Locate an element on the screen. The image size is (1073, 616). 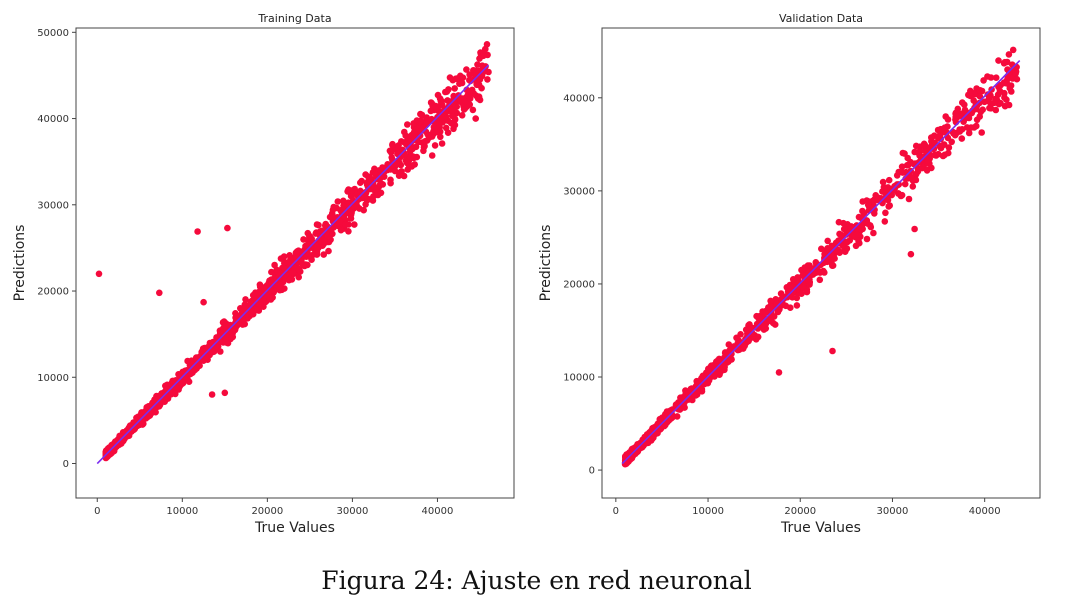
x-tick-label: 20000 is located at coordinates (267, 511).